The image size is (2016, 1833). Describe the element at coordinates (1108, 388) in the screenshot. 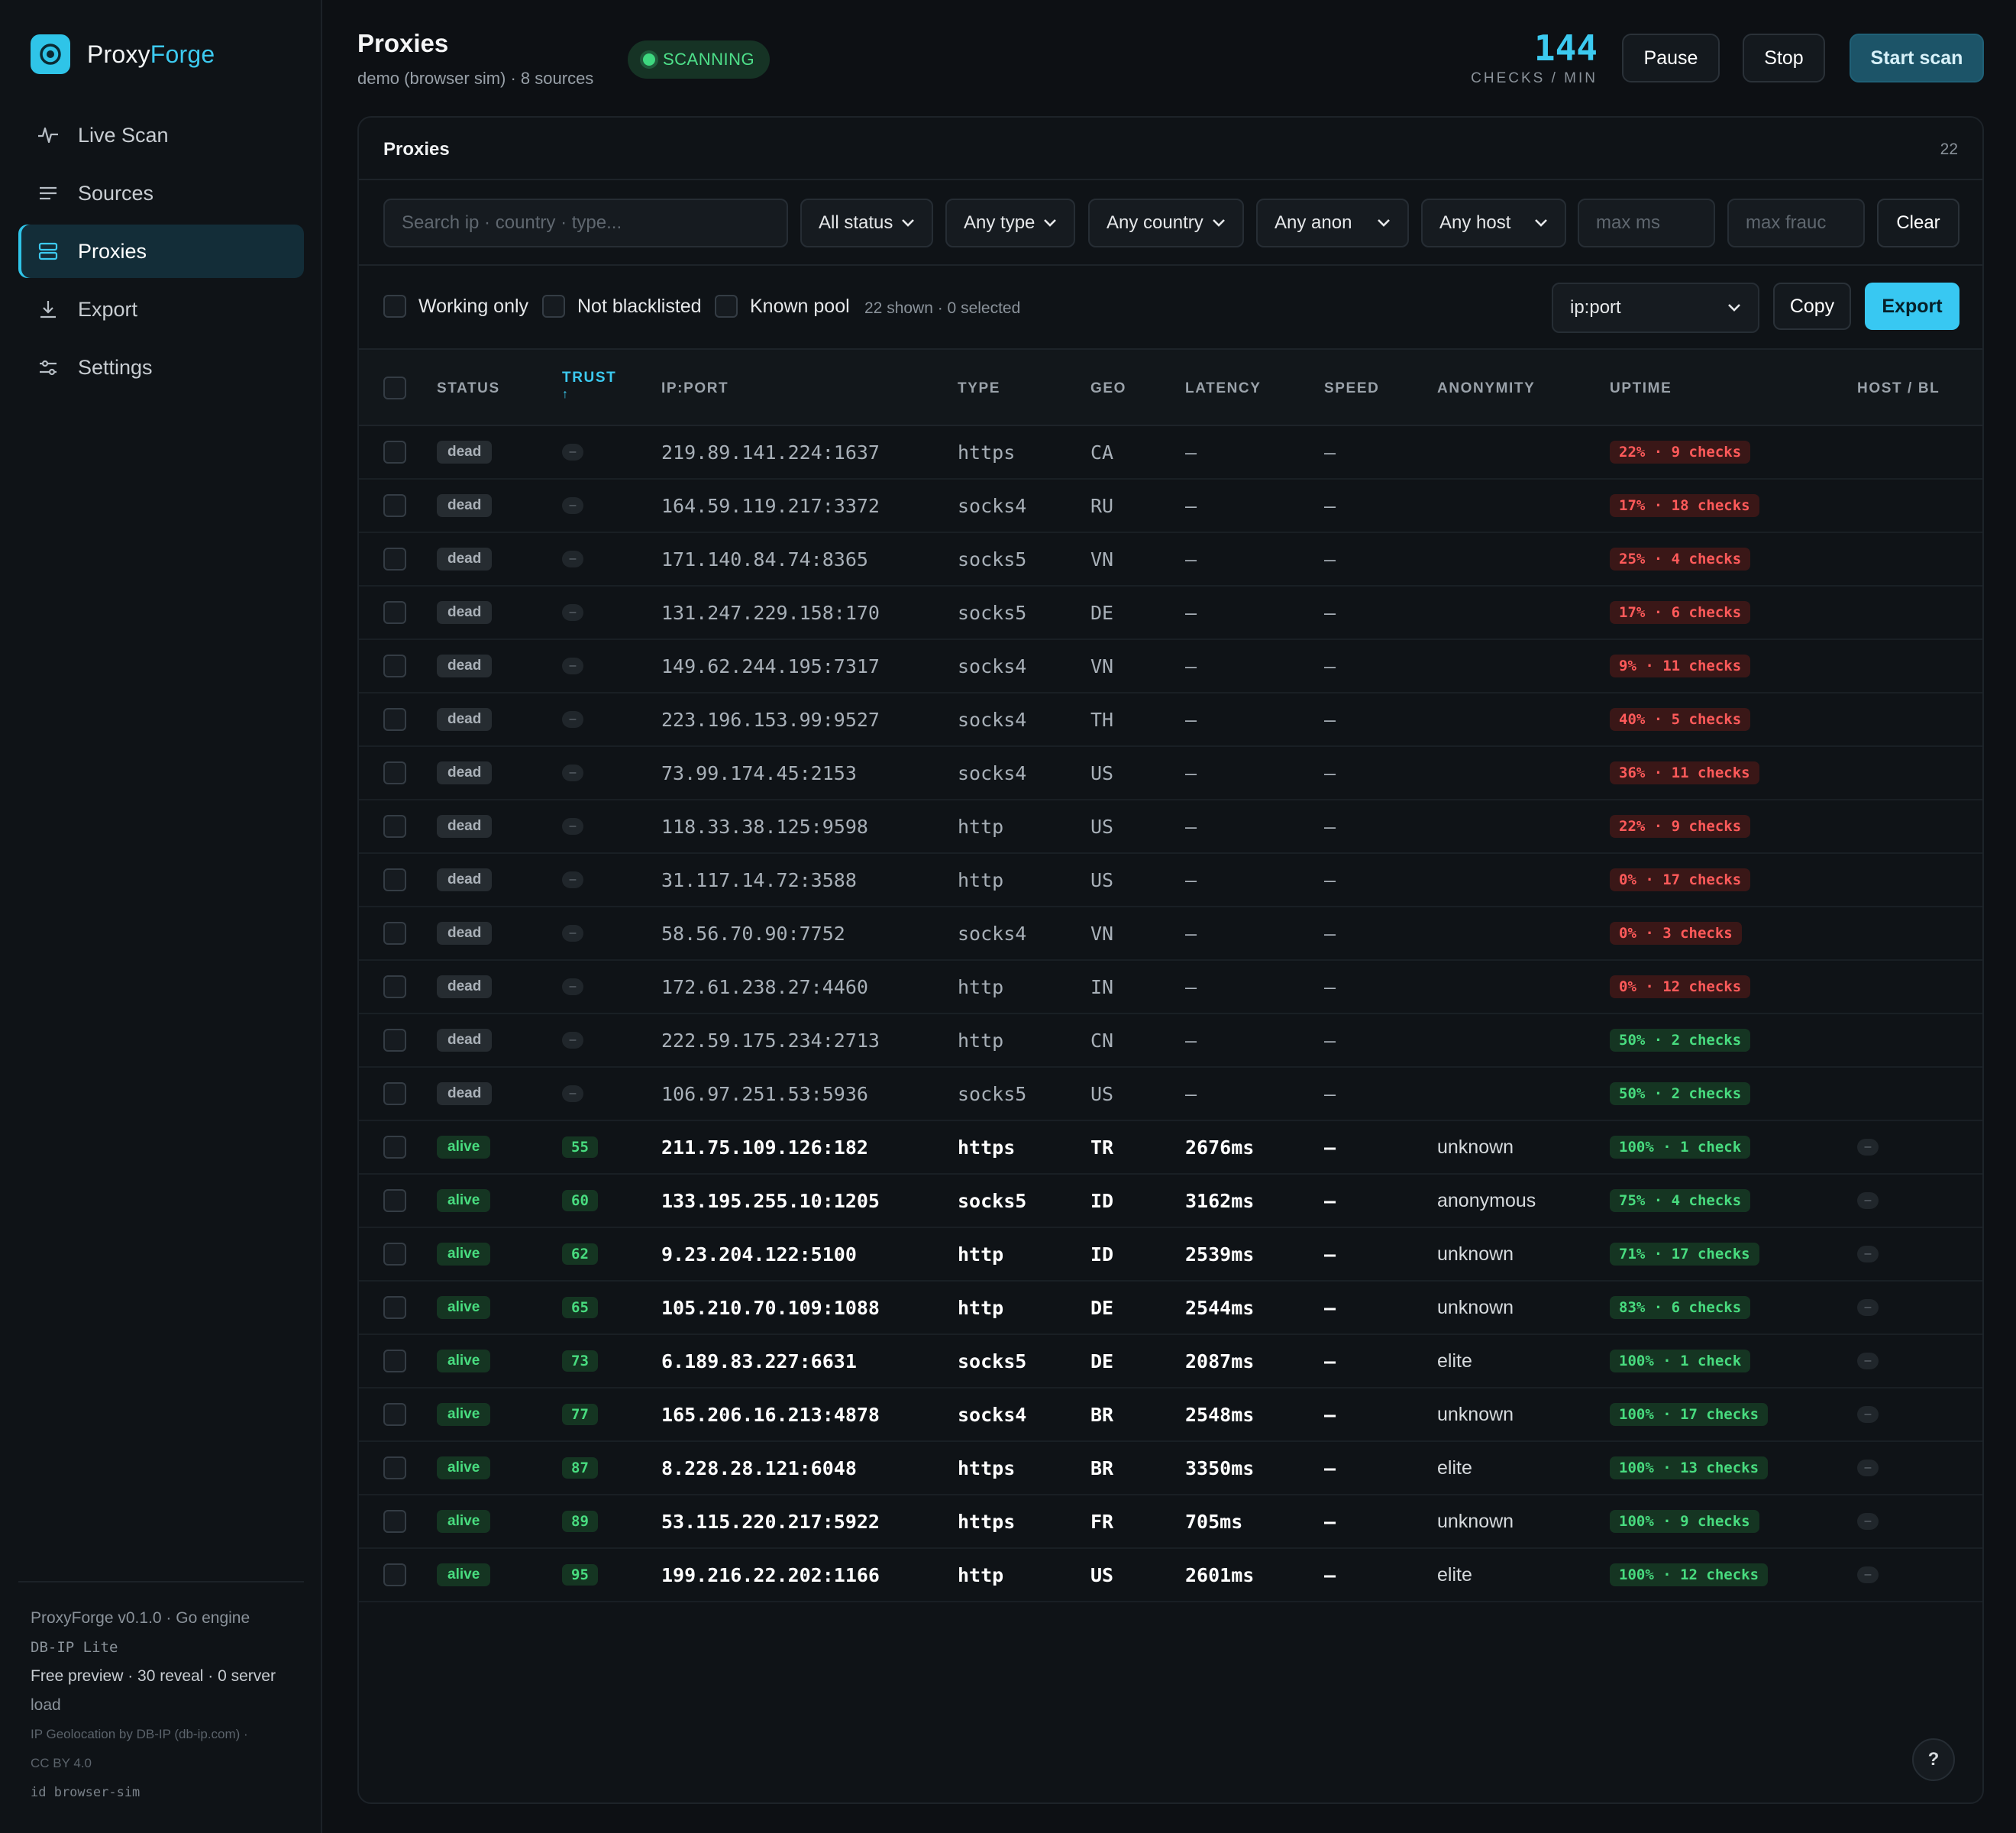

I see `column-geo: GEO` at that location.